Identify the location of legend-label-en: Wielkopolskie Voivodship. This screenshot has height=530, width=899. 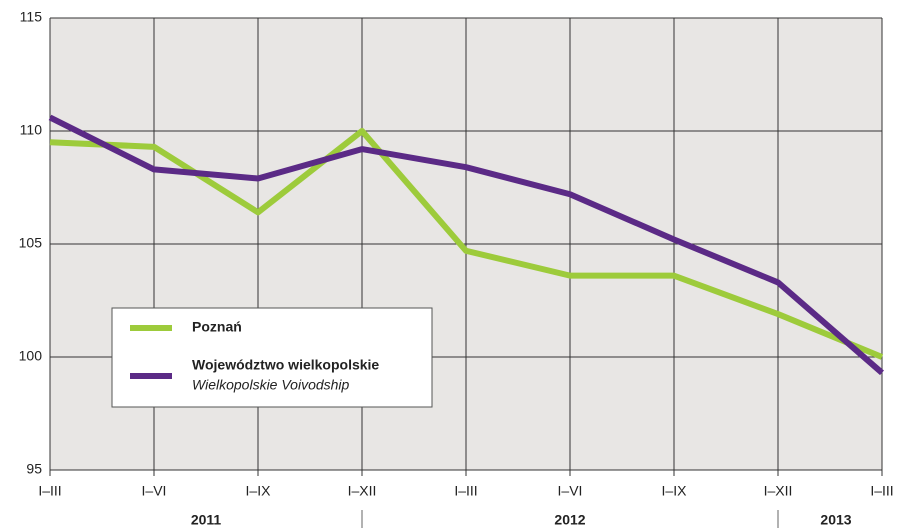
(271, 385).